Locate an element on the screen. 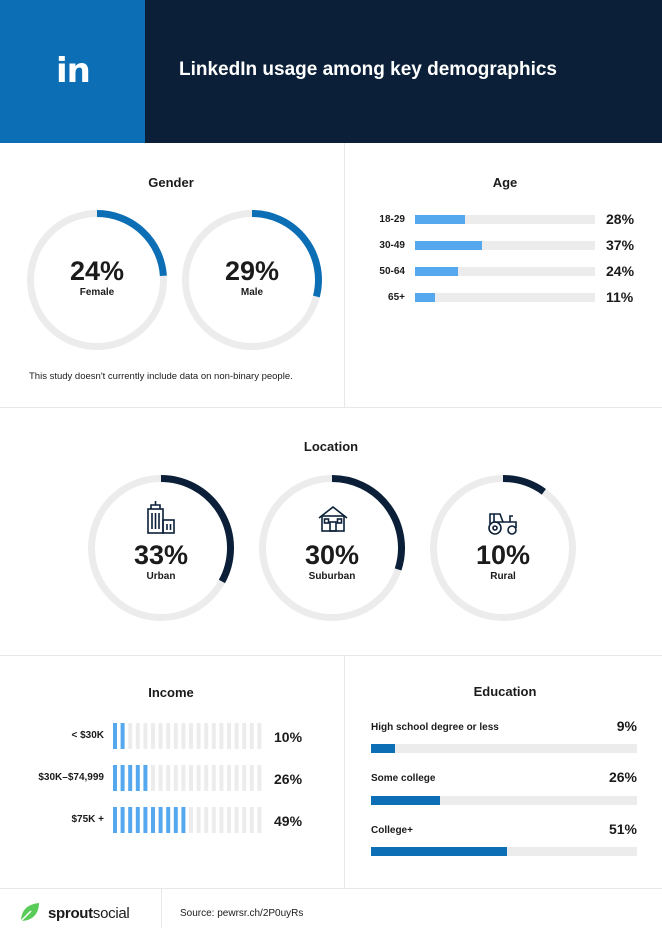  donut-arc-urban is located at coordinates (197, 529).